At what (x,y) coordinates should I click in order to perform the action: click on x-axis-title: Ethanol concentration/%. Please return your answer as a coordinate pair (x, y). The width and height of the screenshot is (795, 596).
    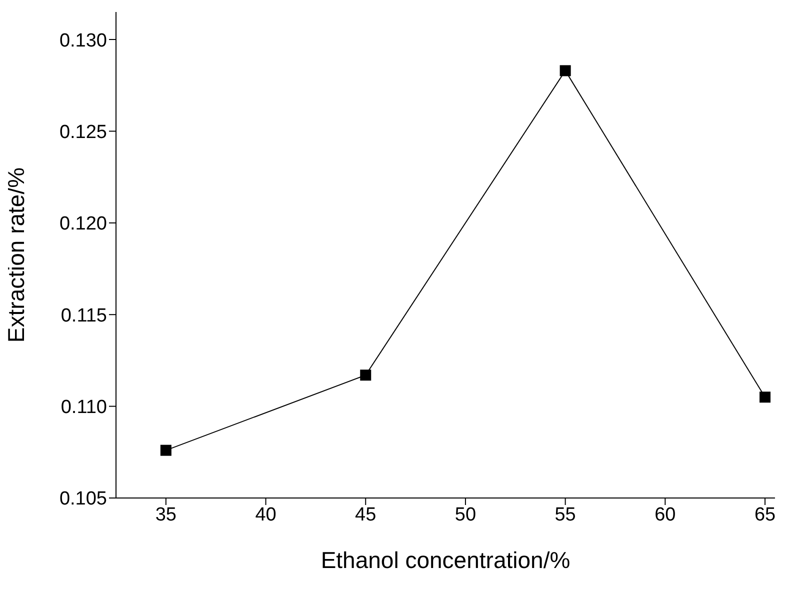
    Looking at the image, I should click on (445, 560).